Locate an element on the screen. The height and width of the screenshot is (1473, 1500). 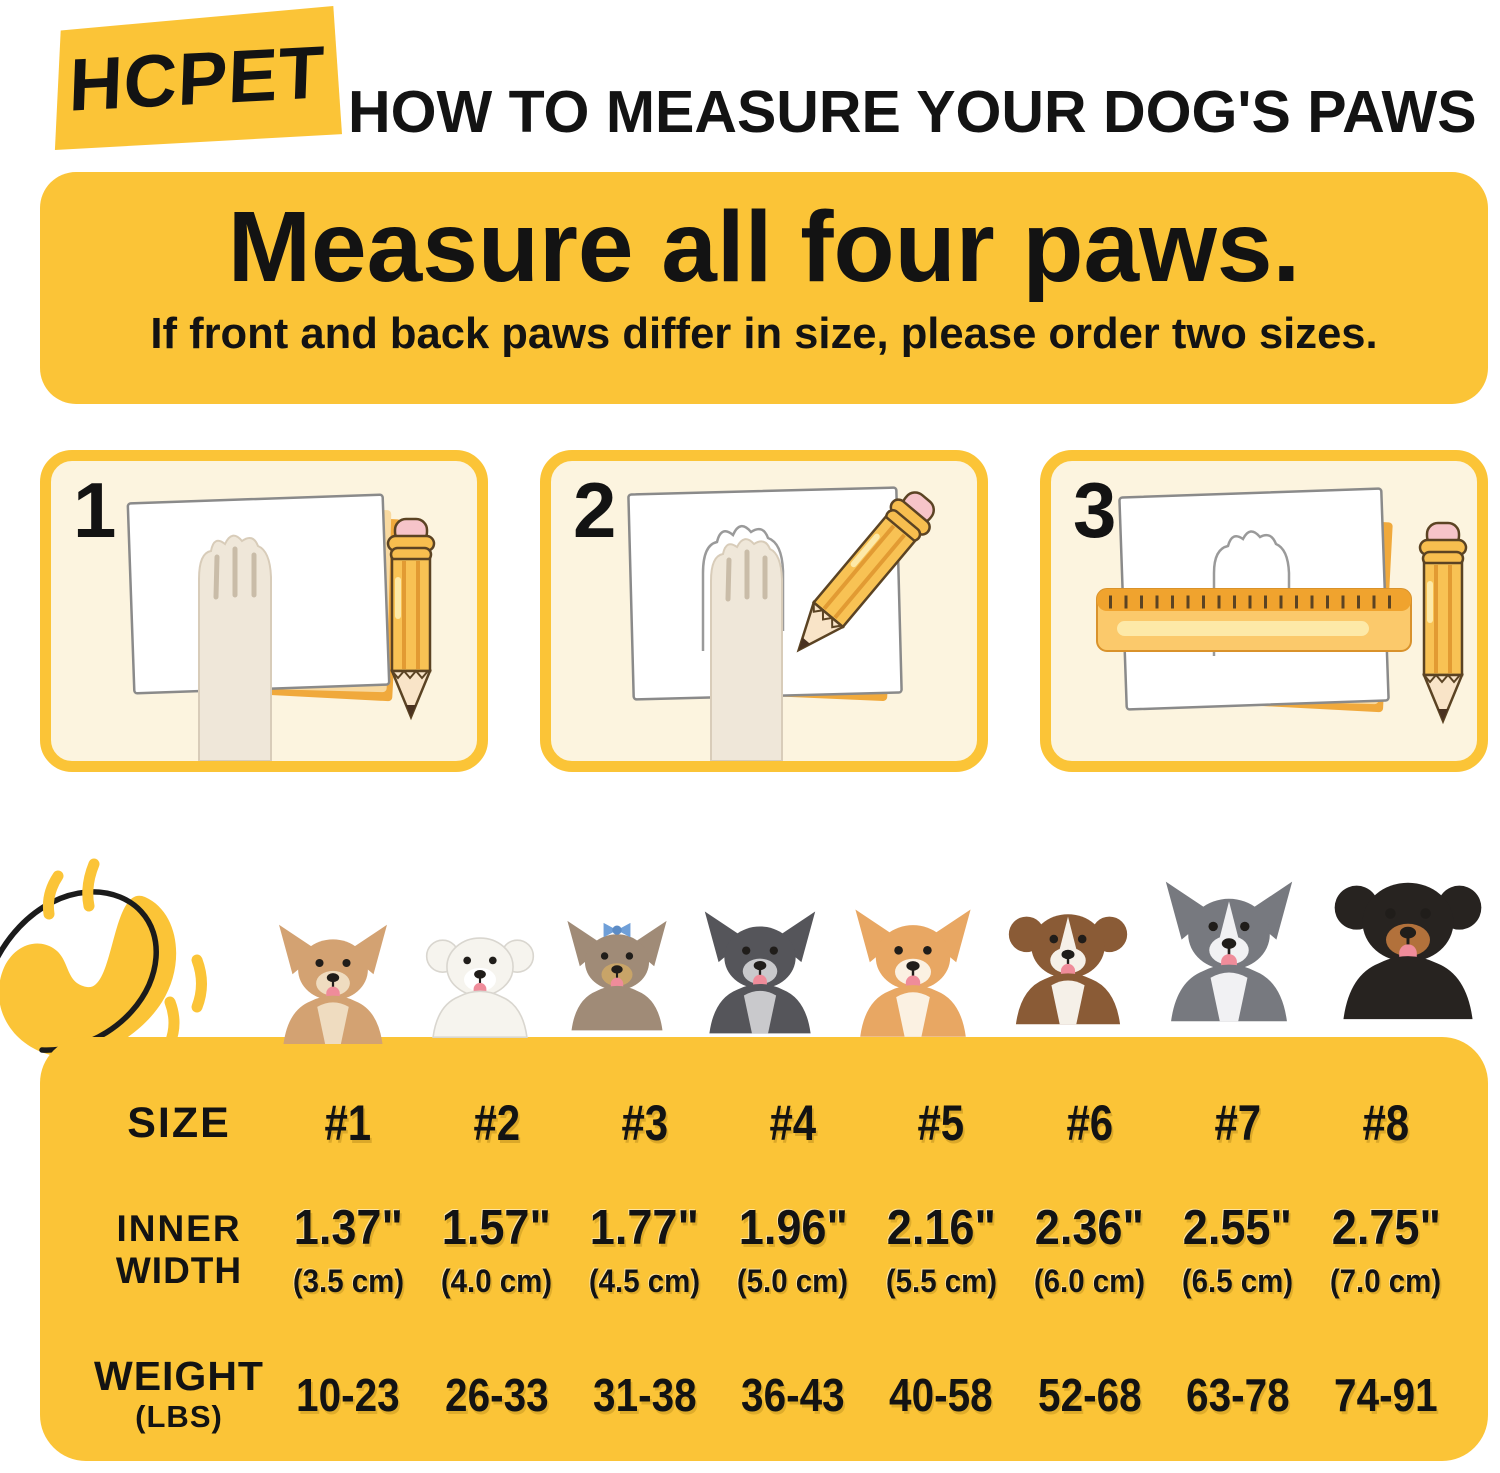
step-number: 2 is located at coordinates (595, 510).